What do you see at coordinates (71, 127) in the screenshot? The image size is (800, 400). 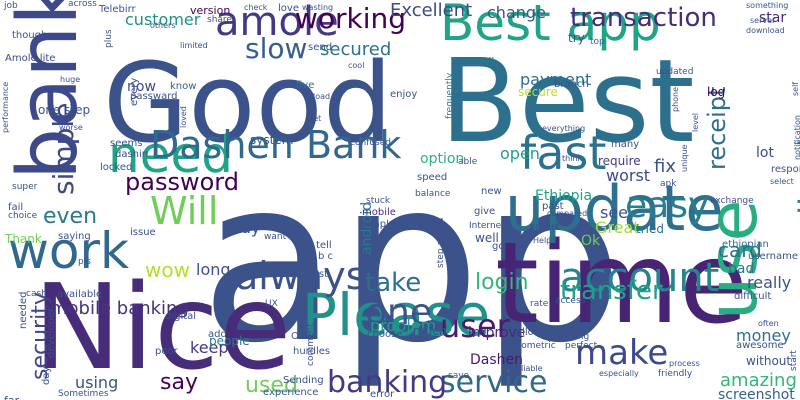 I see `word-worse: worse` at bounding box center [71, 127].